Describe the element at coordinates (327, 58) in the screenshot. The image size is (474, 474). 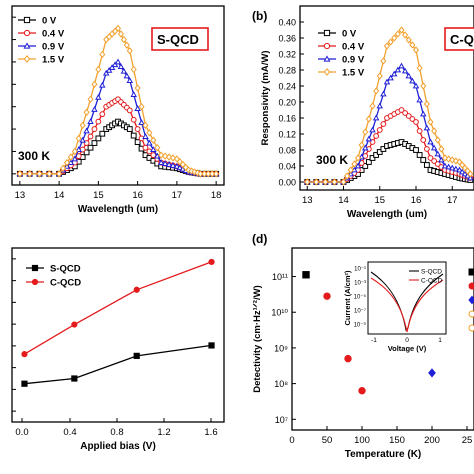
I see `panel-b-legend-marker` at that location.